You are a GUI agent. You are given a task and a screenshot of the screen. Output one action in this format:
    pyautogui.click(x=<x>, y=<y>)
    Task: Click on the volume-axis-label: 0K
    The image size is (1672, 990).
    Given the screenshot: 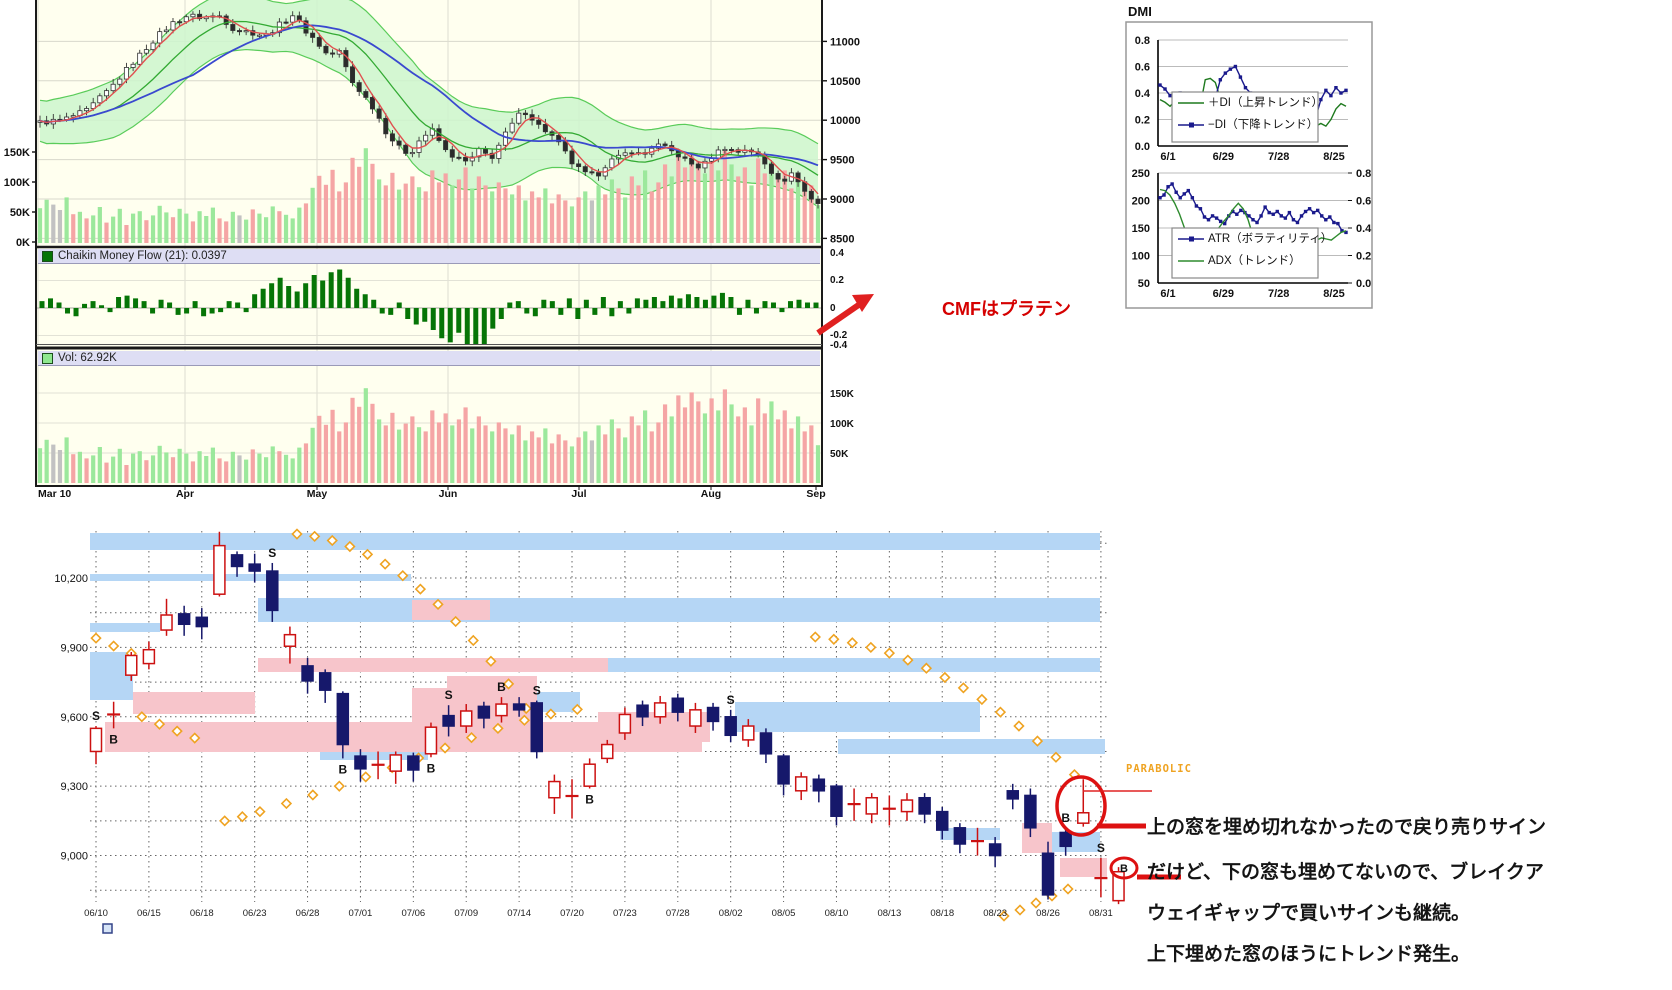 What is the action you would take?
    pyautogui.click(x=23, y=243)
    